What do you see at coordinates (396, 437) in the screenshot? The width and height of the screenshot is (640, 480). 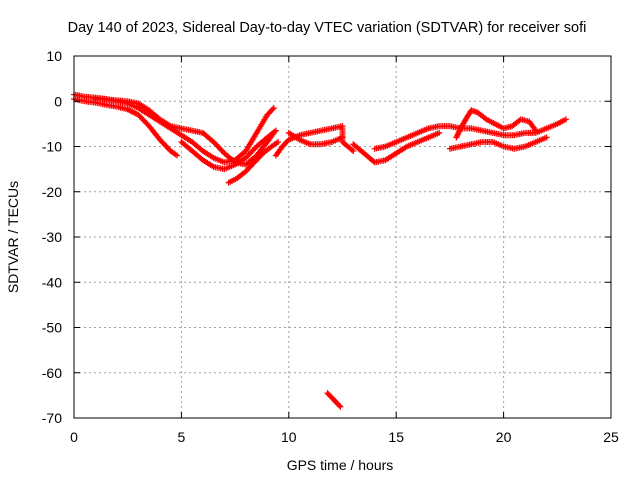 I see `x-tick-label: 15` at bounding box center [396, 437].